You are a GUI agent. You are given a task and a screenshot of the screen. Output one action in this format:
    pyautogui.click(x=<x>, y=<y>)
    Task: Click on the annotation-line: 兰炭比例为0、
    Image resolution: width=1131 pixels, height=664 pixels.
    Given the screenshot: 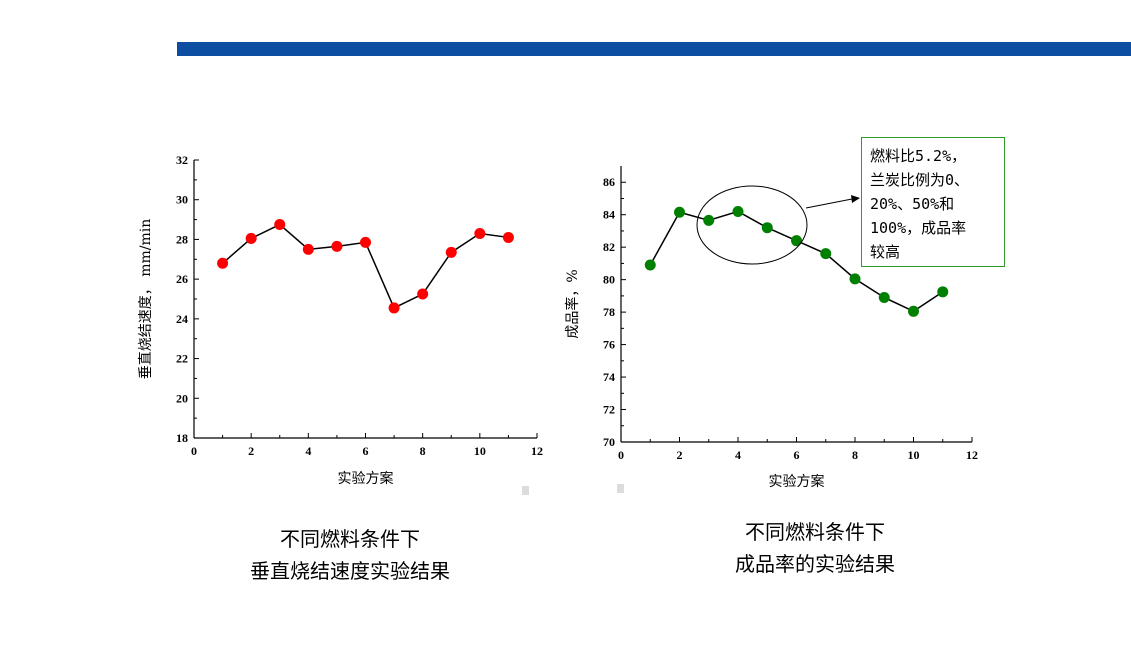 What is the action you would take?
    pyautogui.click(x=920, y=180)
    